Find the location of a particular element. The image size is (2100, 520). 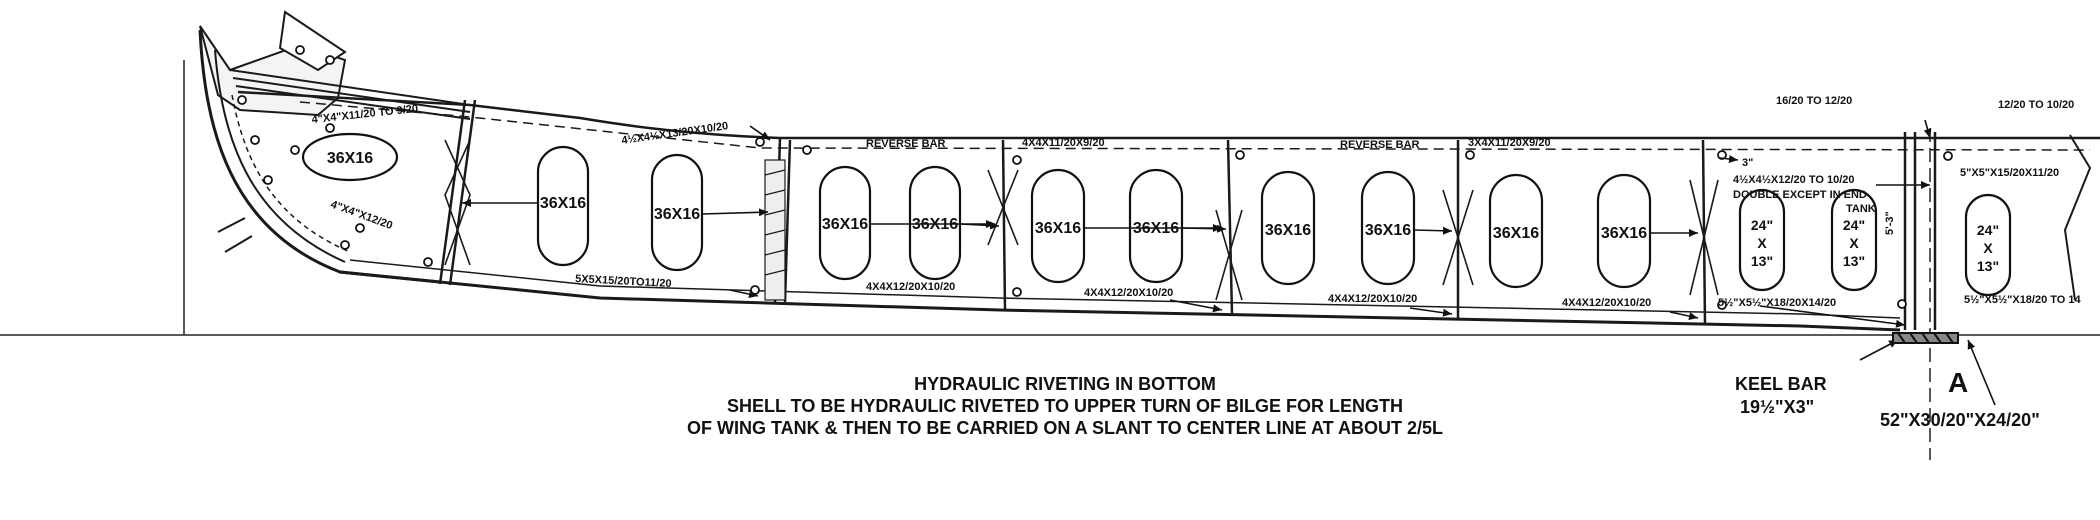

bottom-shell-line is located at coordinates (1120, 301).